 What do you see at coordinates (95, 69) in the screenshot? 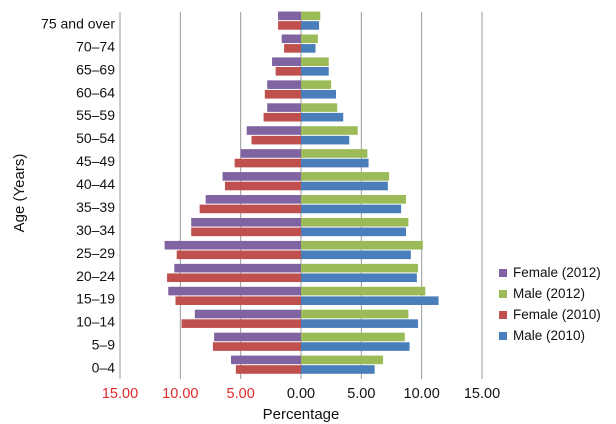
I see `y-tick-label: 65–69` at bounding box center [95, 69].